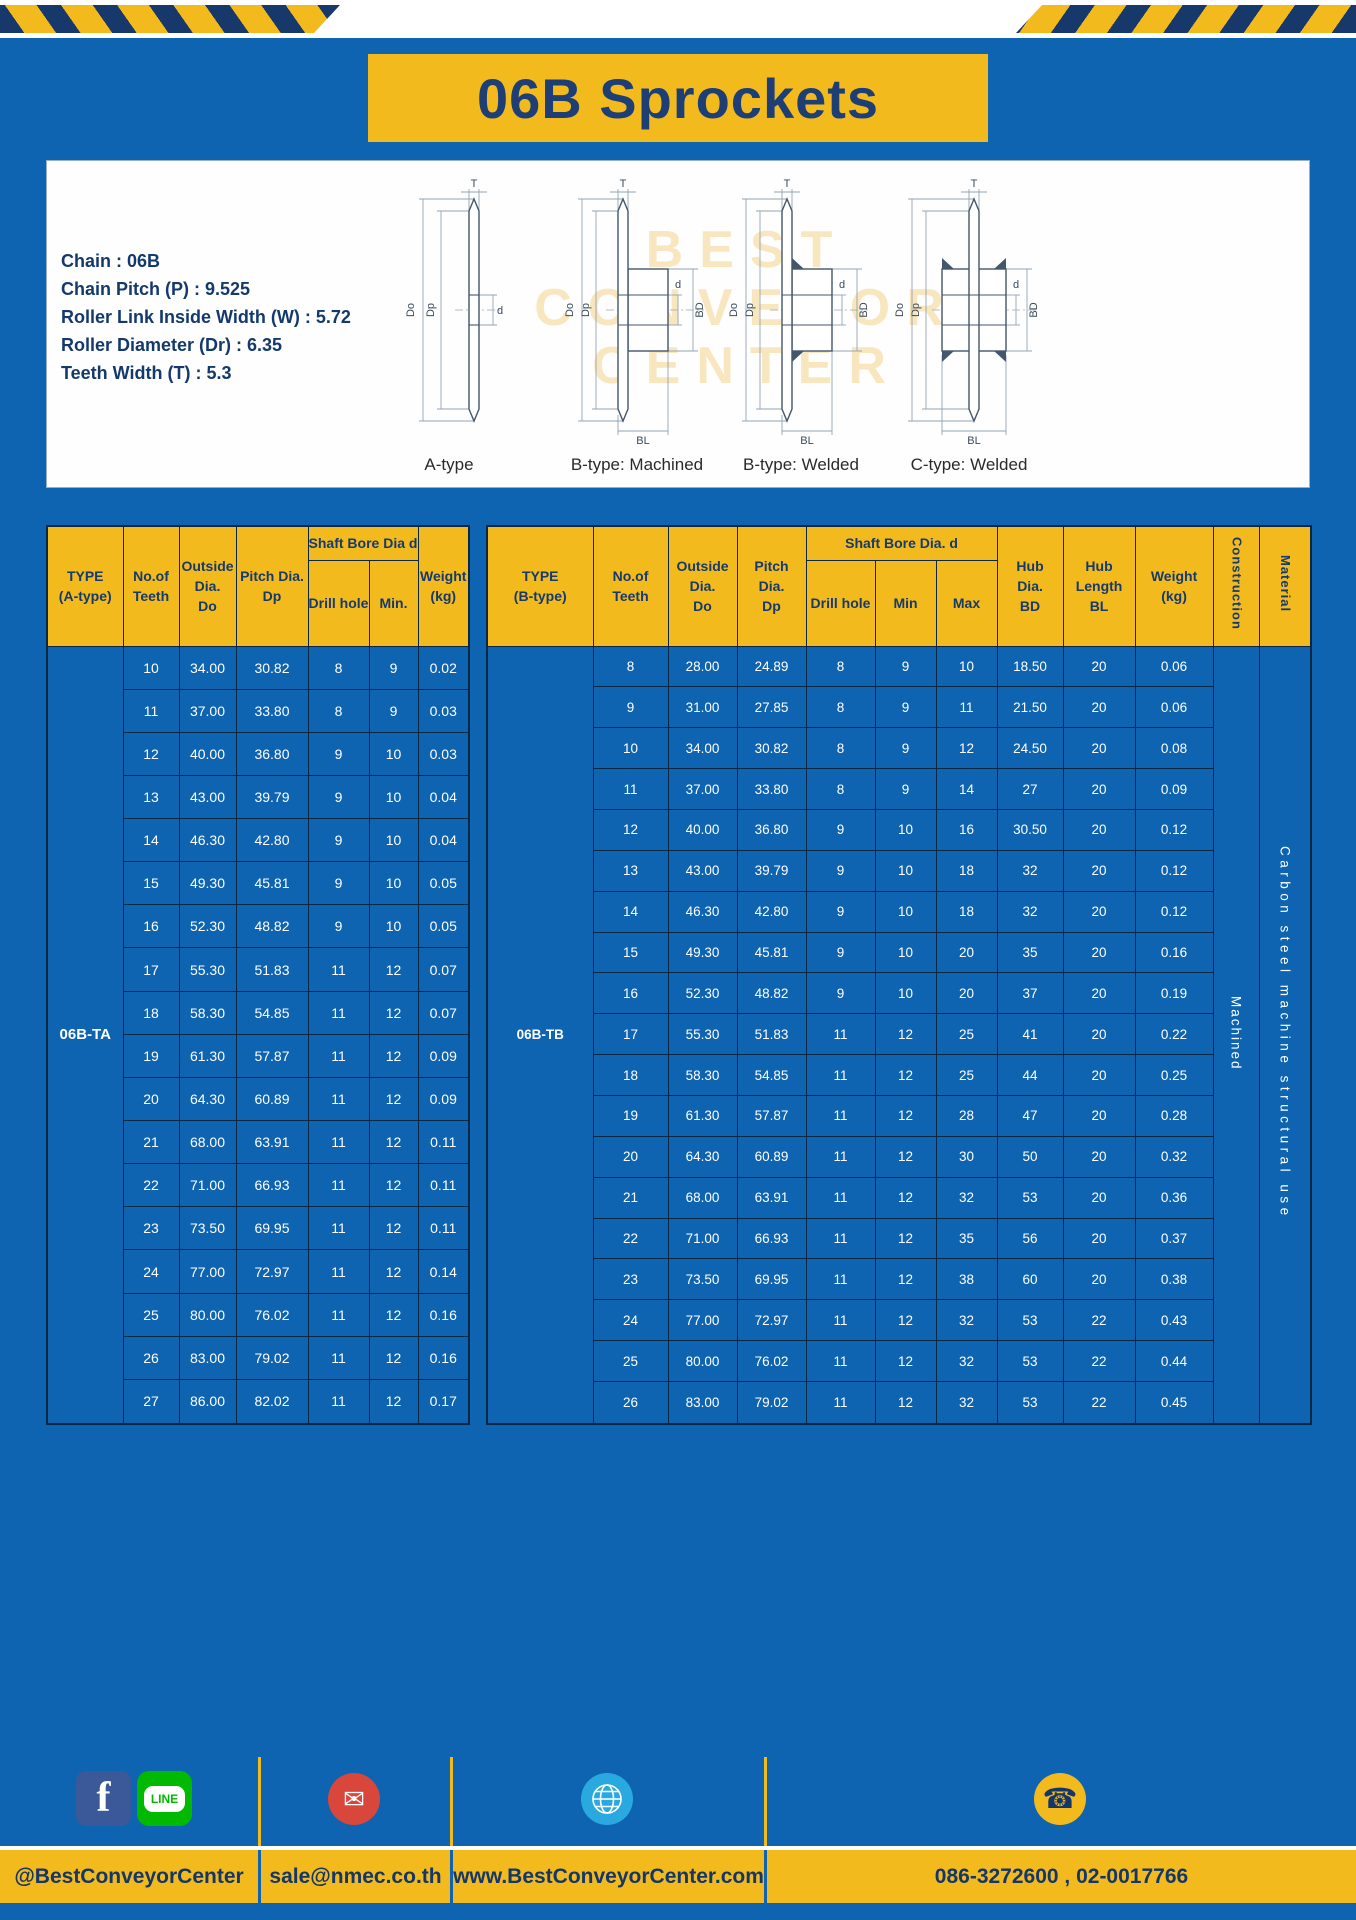 The width and height of the screenshot is (1356, 1920). What do you see at coordinates (630, 870) in the screenshot?
I see `data-cell: 13` at bounding box center [630, 870].